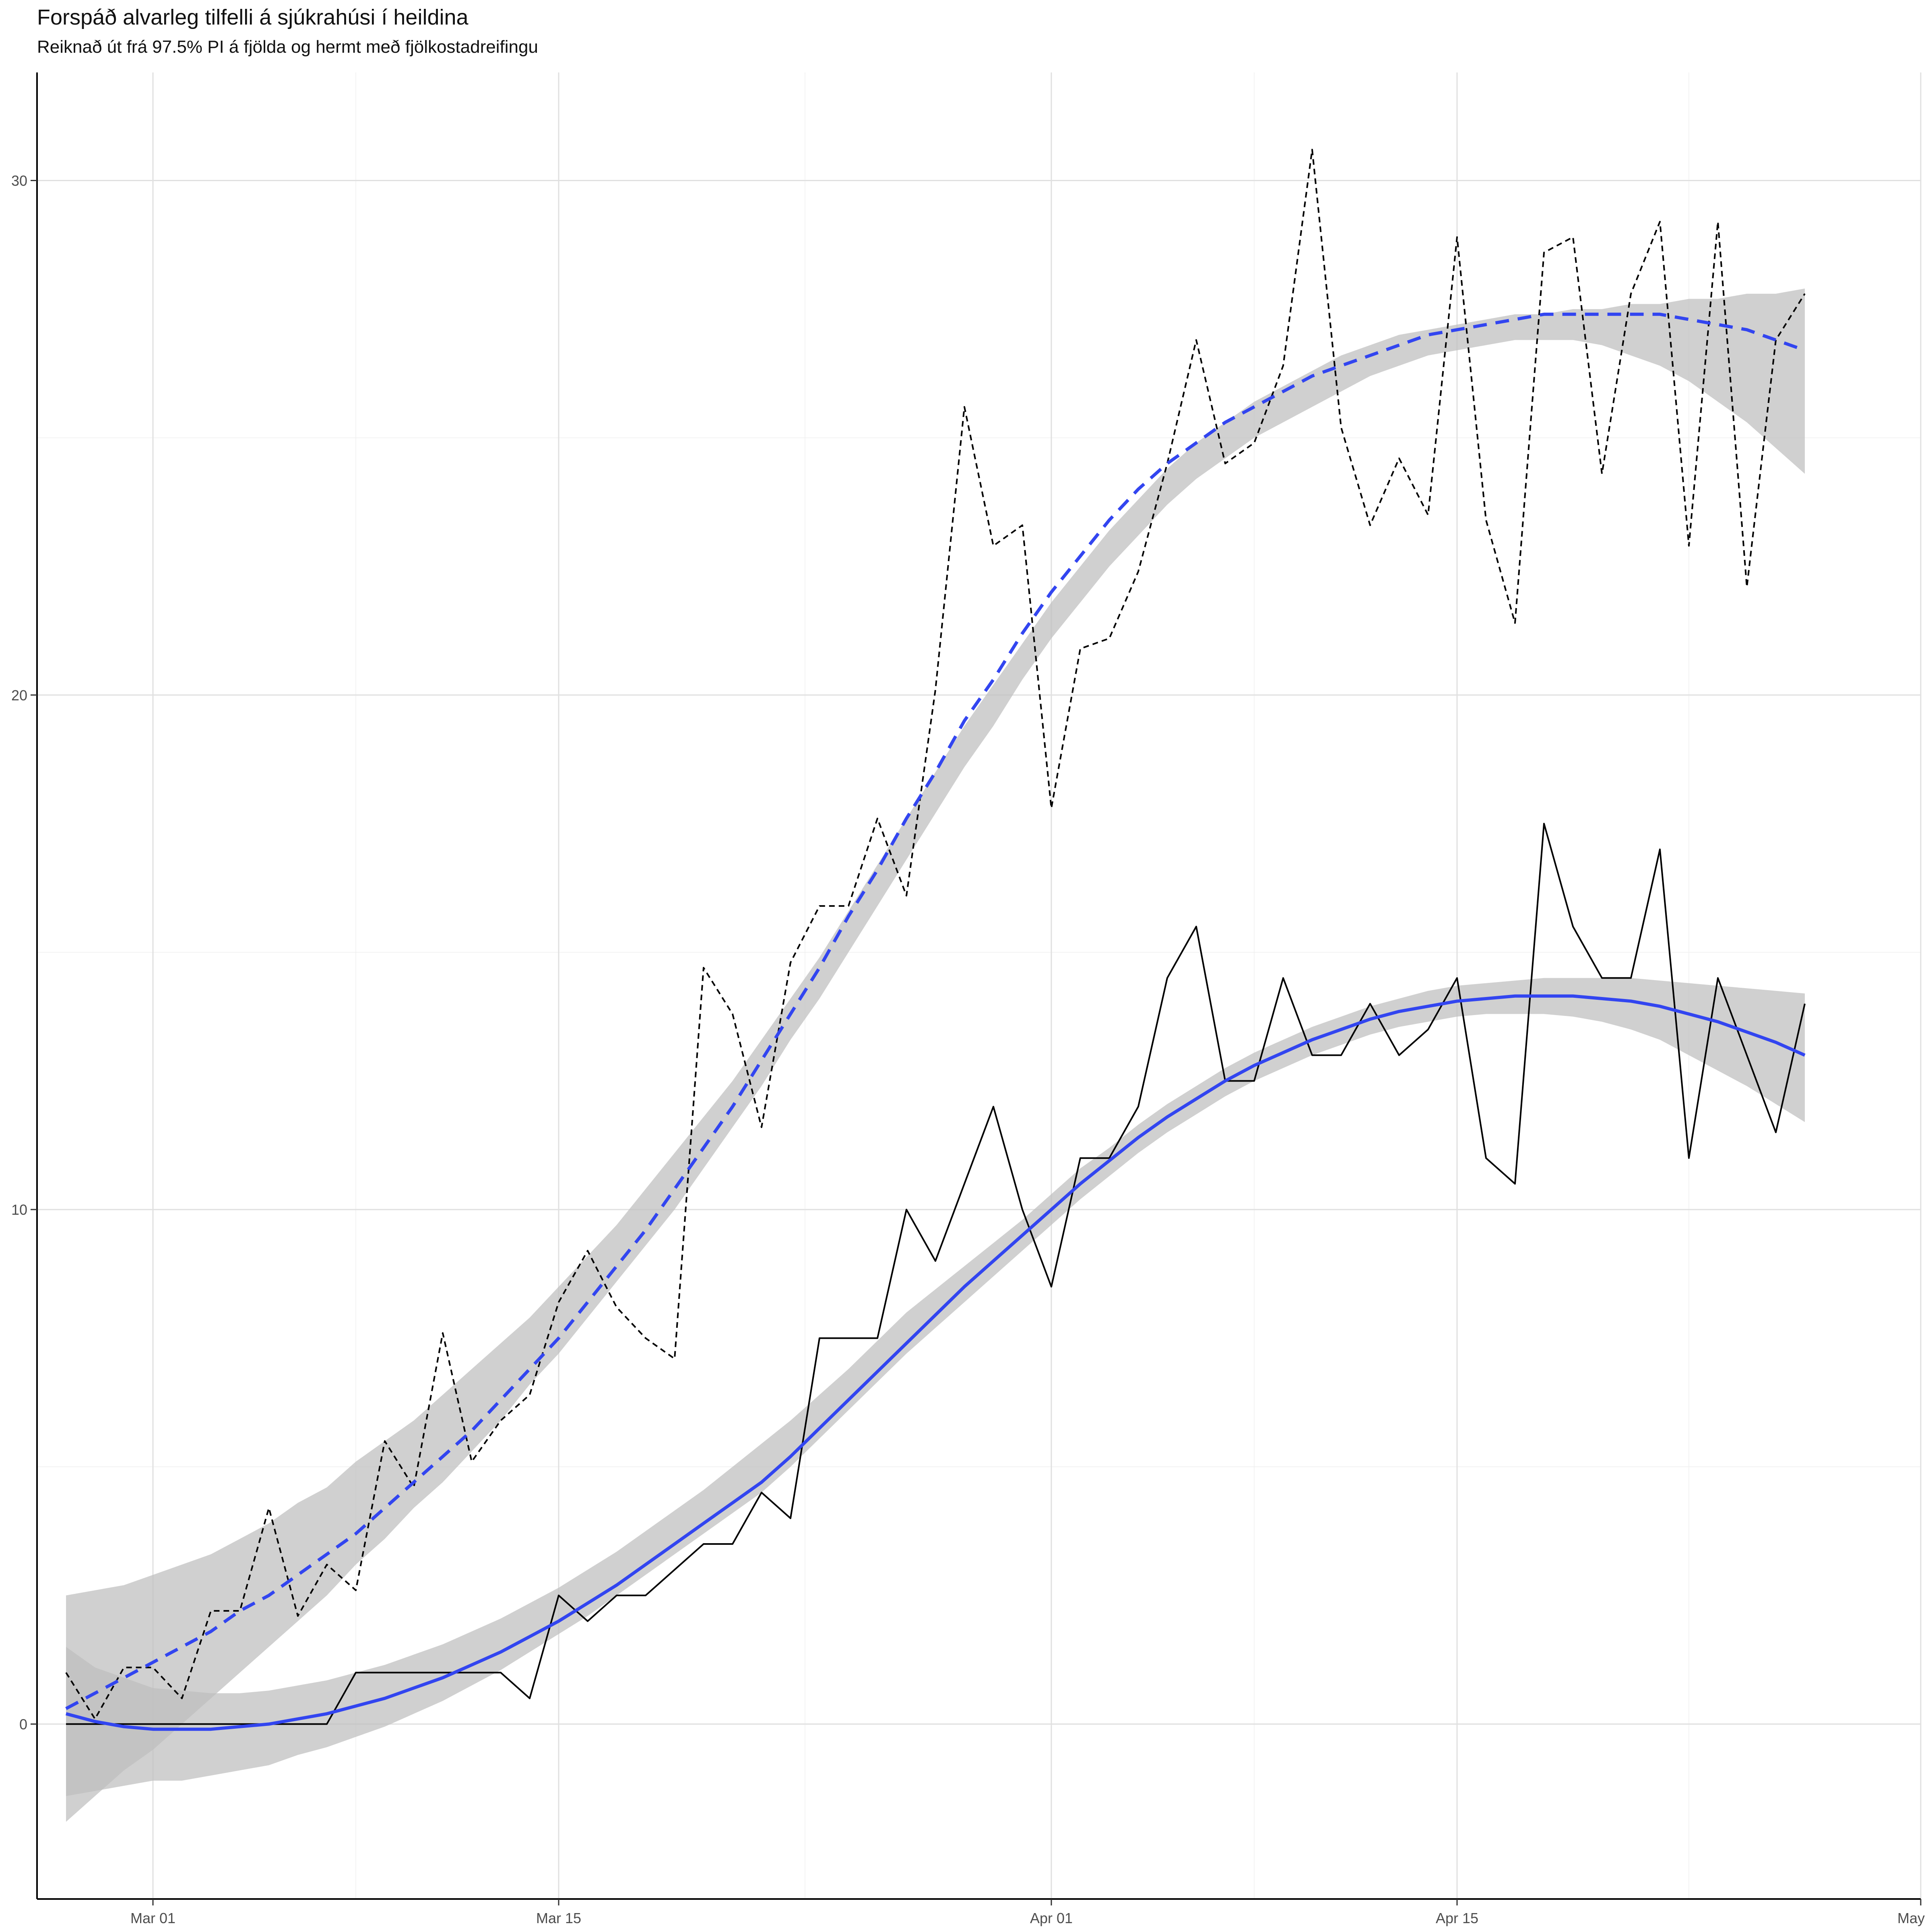 The height and width of the screenshot is (1932, 1932). What do you see at coordinates (19, 1209) in the screenshot?
I see `y-tick-label: 10` at bounding box center [19, 1209].